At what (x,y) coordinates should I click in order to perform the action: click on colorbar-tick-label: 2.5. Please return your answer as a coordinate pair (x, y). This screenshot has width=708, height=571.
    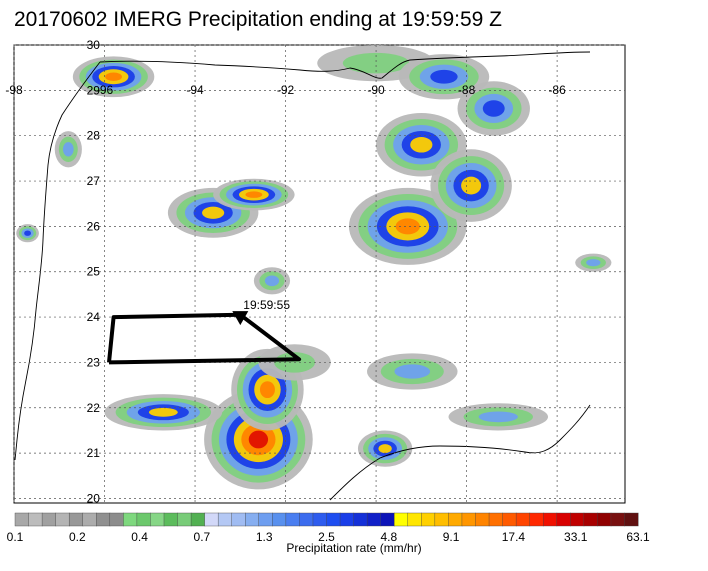
    Looking at the image, I should click on (326, 537).